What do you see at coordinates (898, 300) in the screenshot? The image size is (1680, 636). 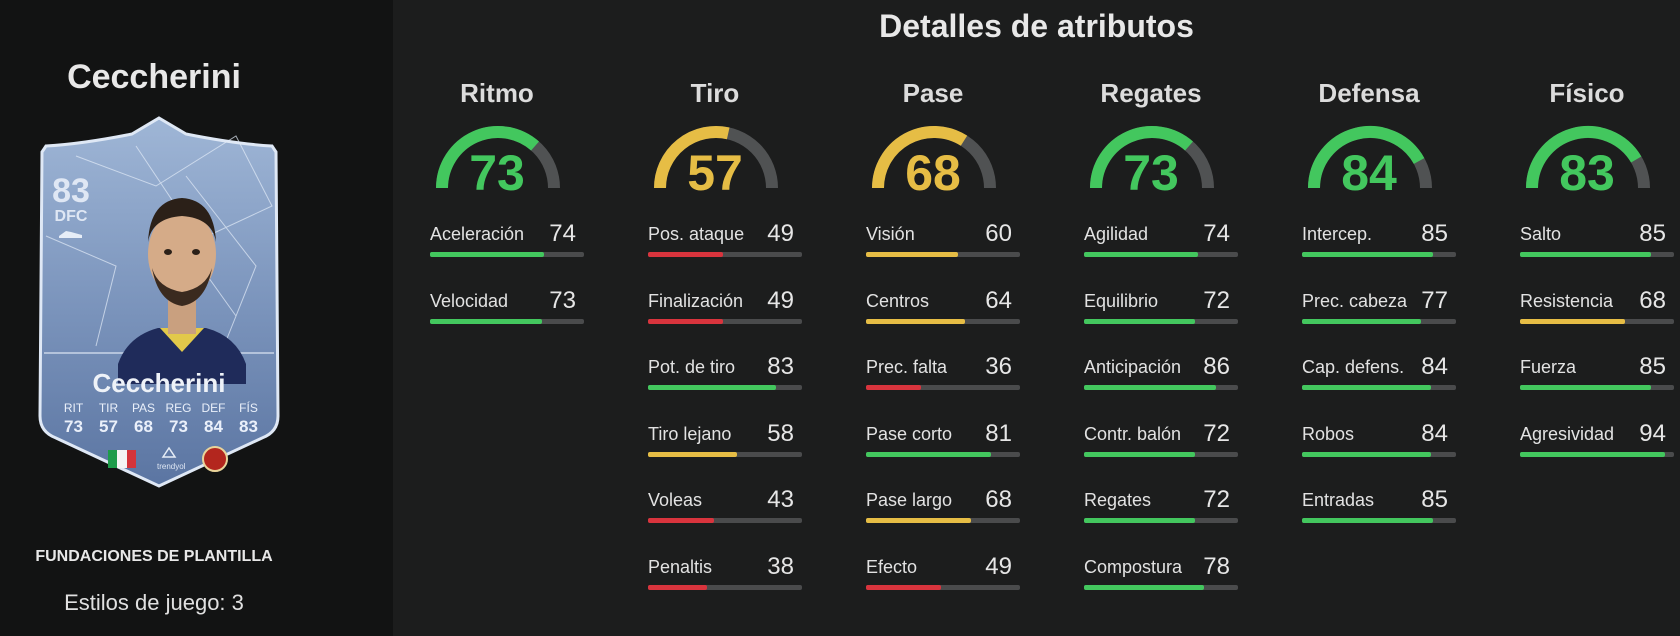 I see `attribute-name: Centros` at bounding box center [898, 300].